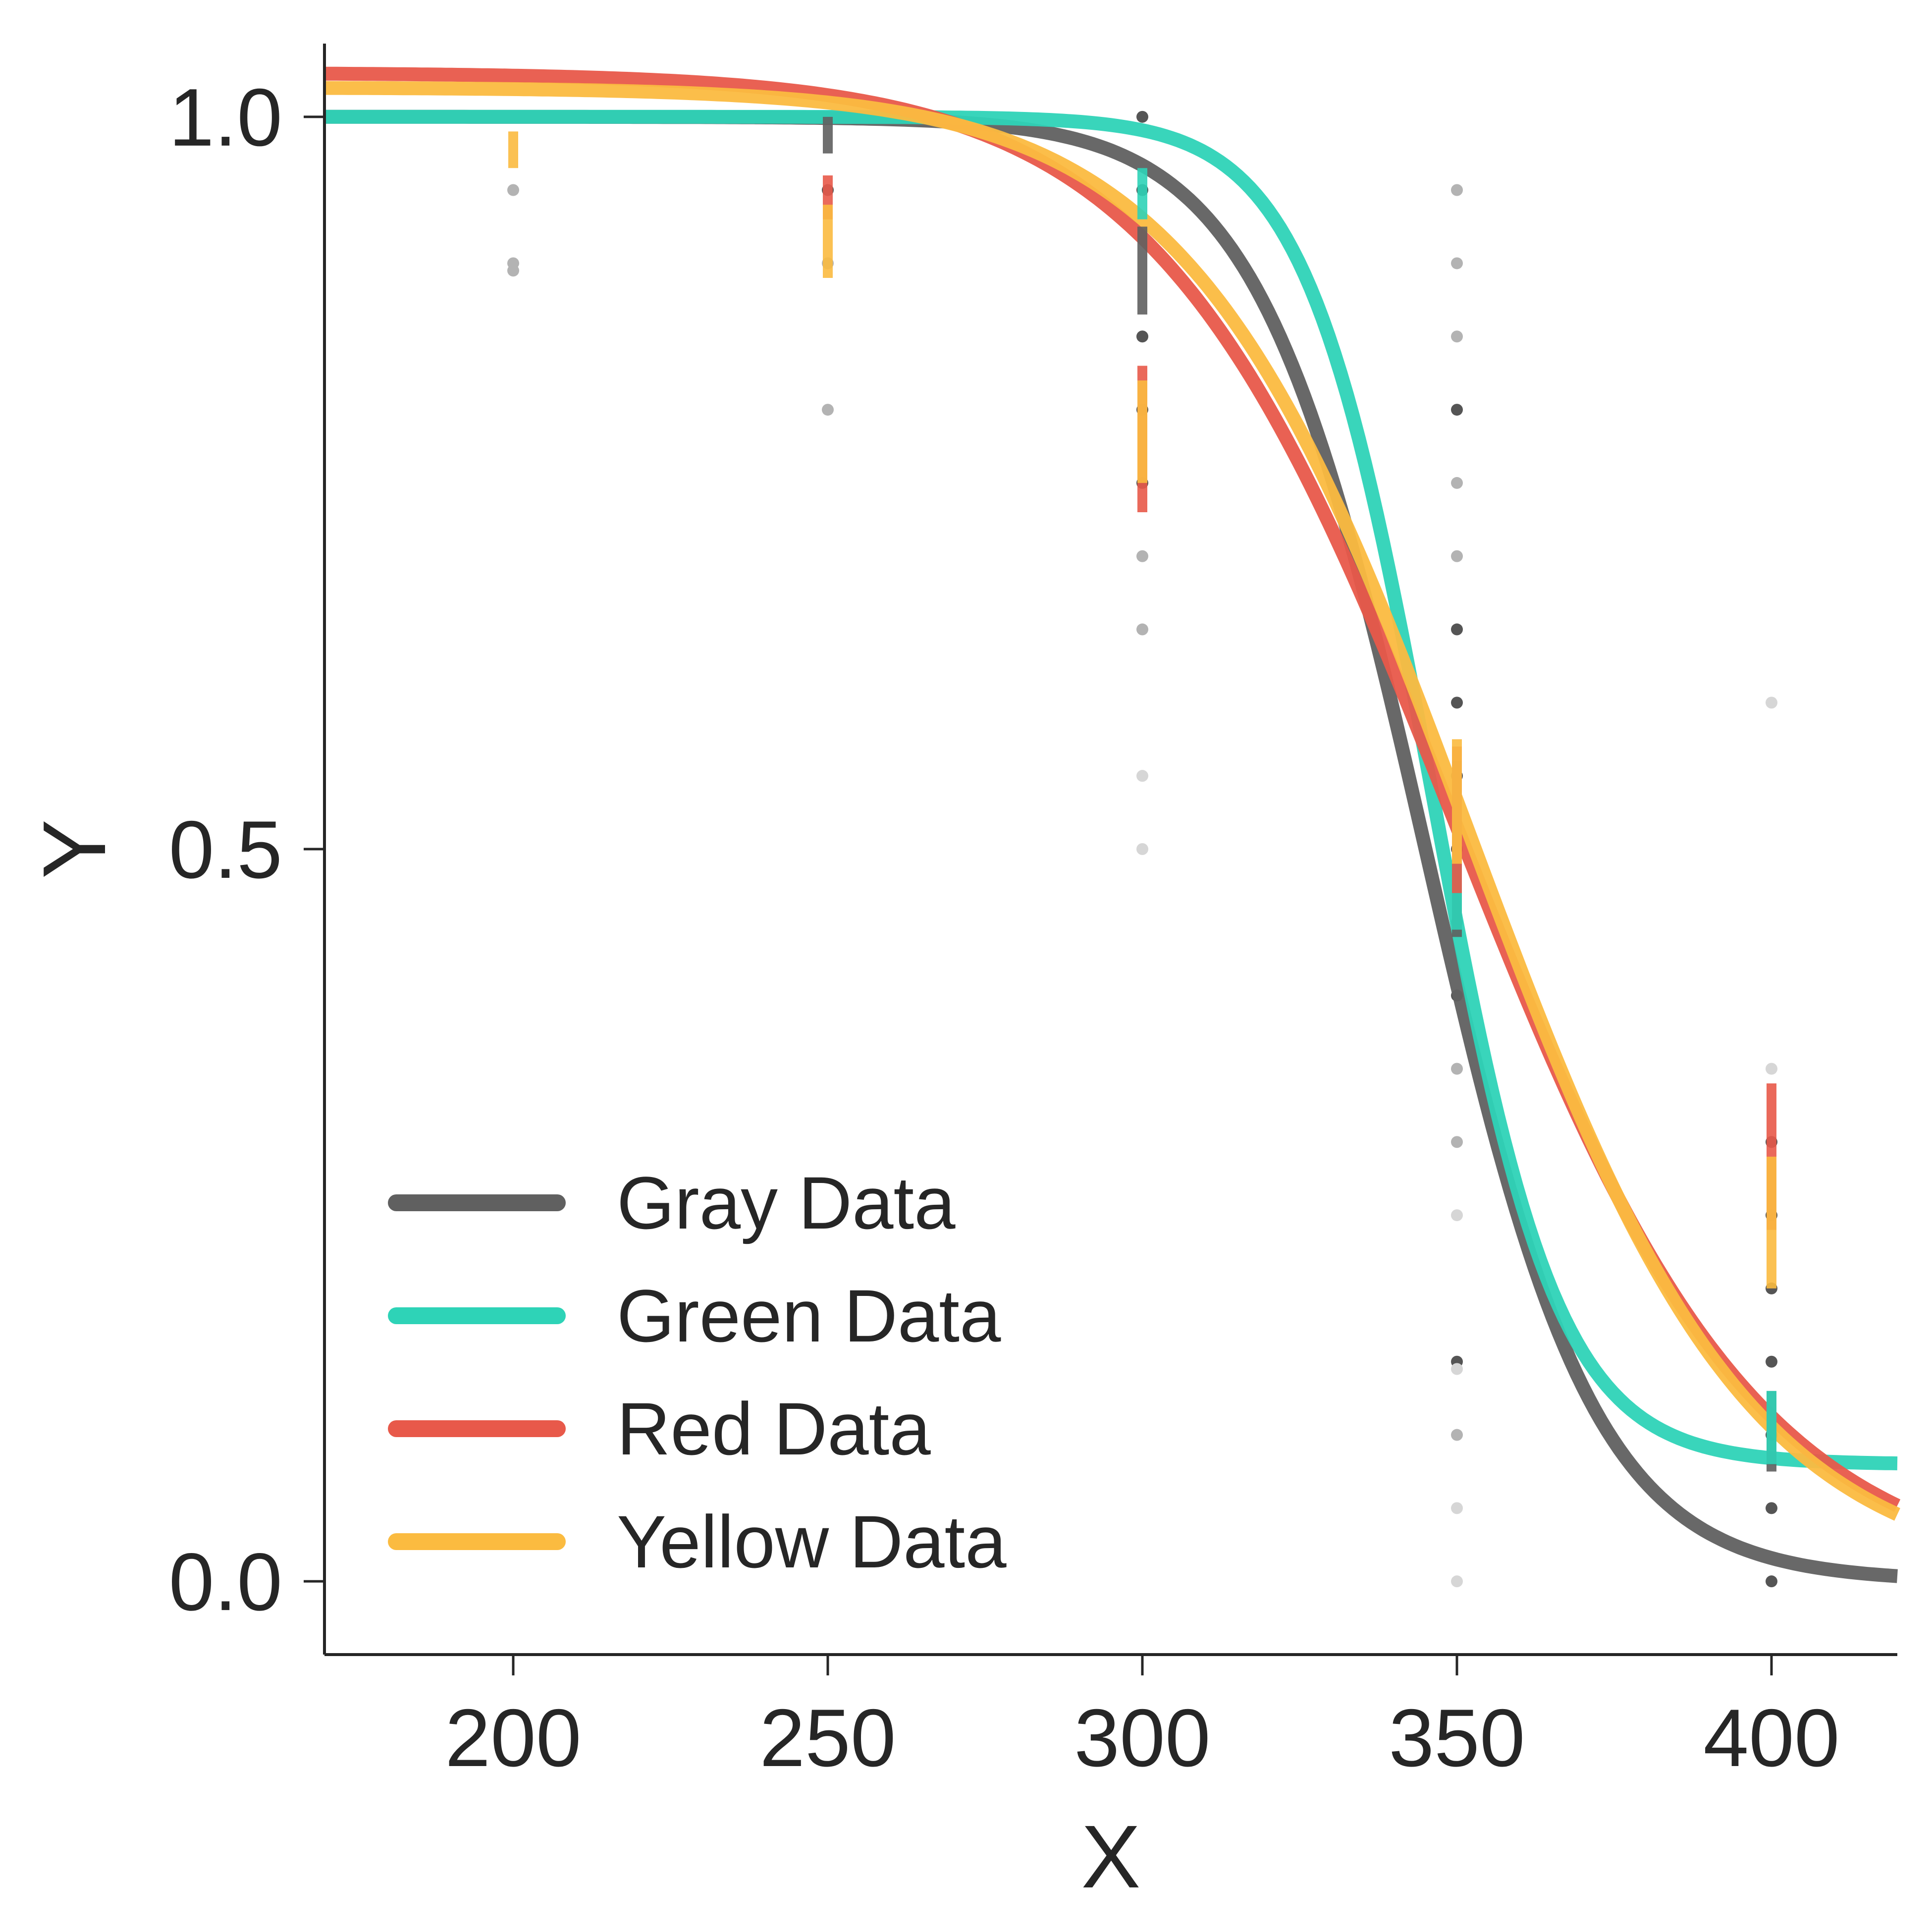 Image resolution: width=1932 pixels, height=1932 pixels. What do you see at coordinates (1457, 1738) in the screenshot?
I see `x-tick-label-350: 350` at bounding box center [1457, 1738].